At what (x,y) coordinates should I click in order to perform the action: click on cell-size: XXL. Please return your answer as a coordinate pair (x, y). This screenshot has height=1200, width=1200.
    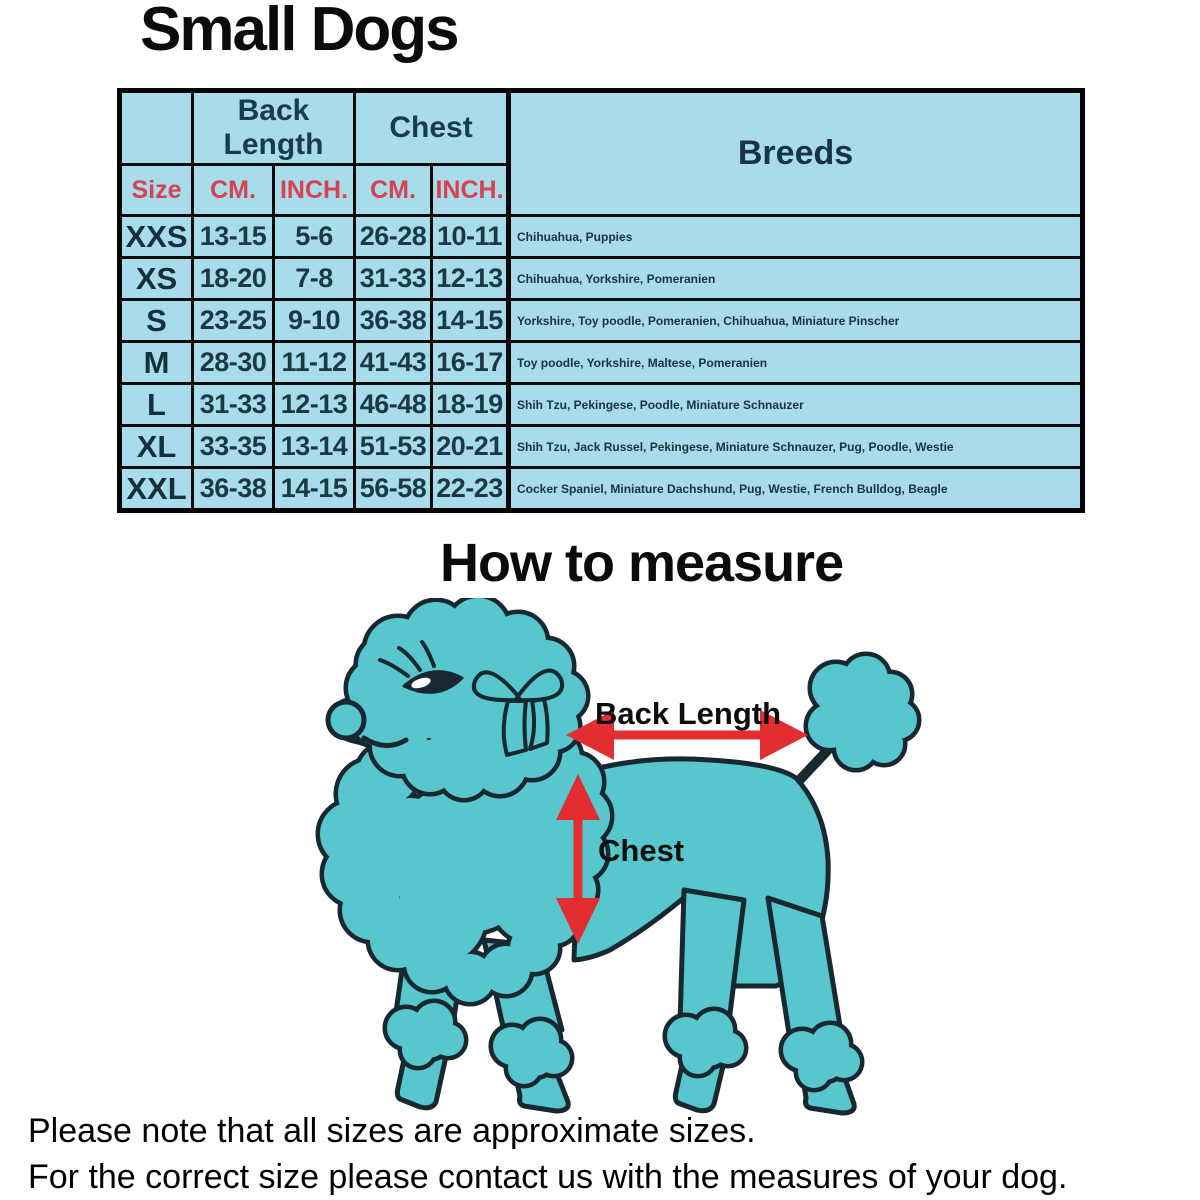
    Looking at the image, I should click on (156, 489).